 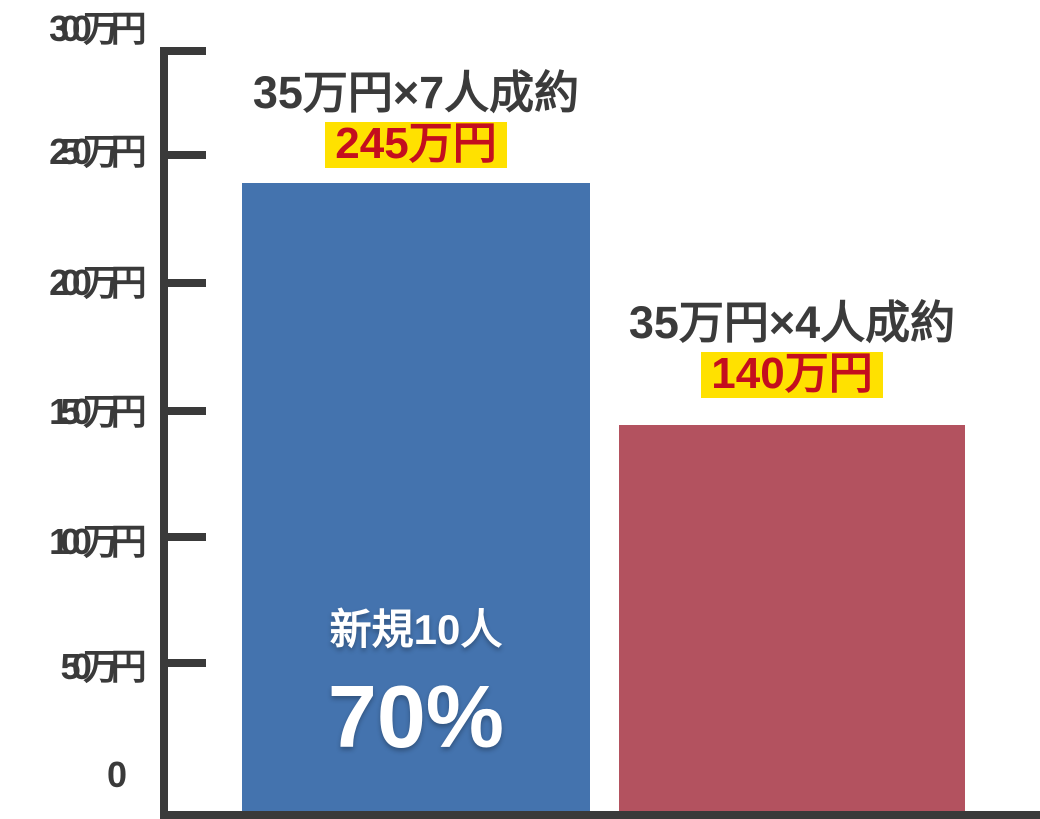 I want to click on y-axis-label-100: 100万円, so click(x=98, y=541).